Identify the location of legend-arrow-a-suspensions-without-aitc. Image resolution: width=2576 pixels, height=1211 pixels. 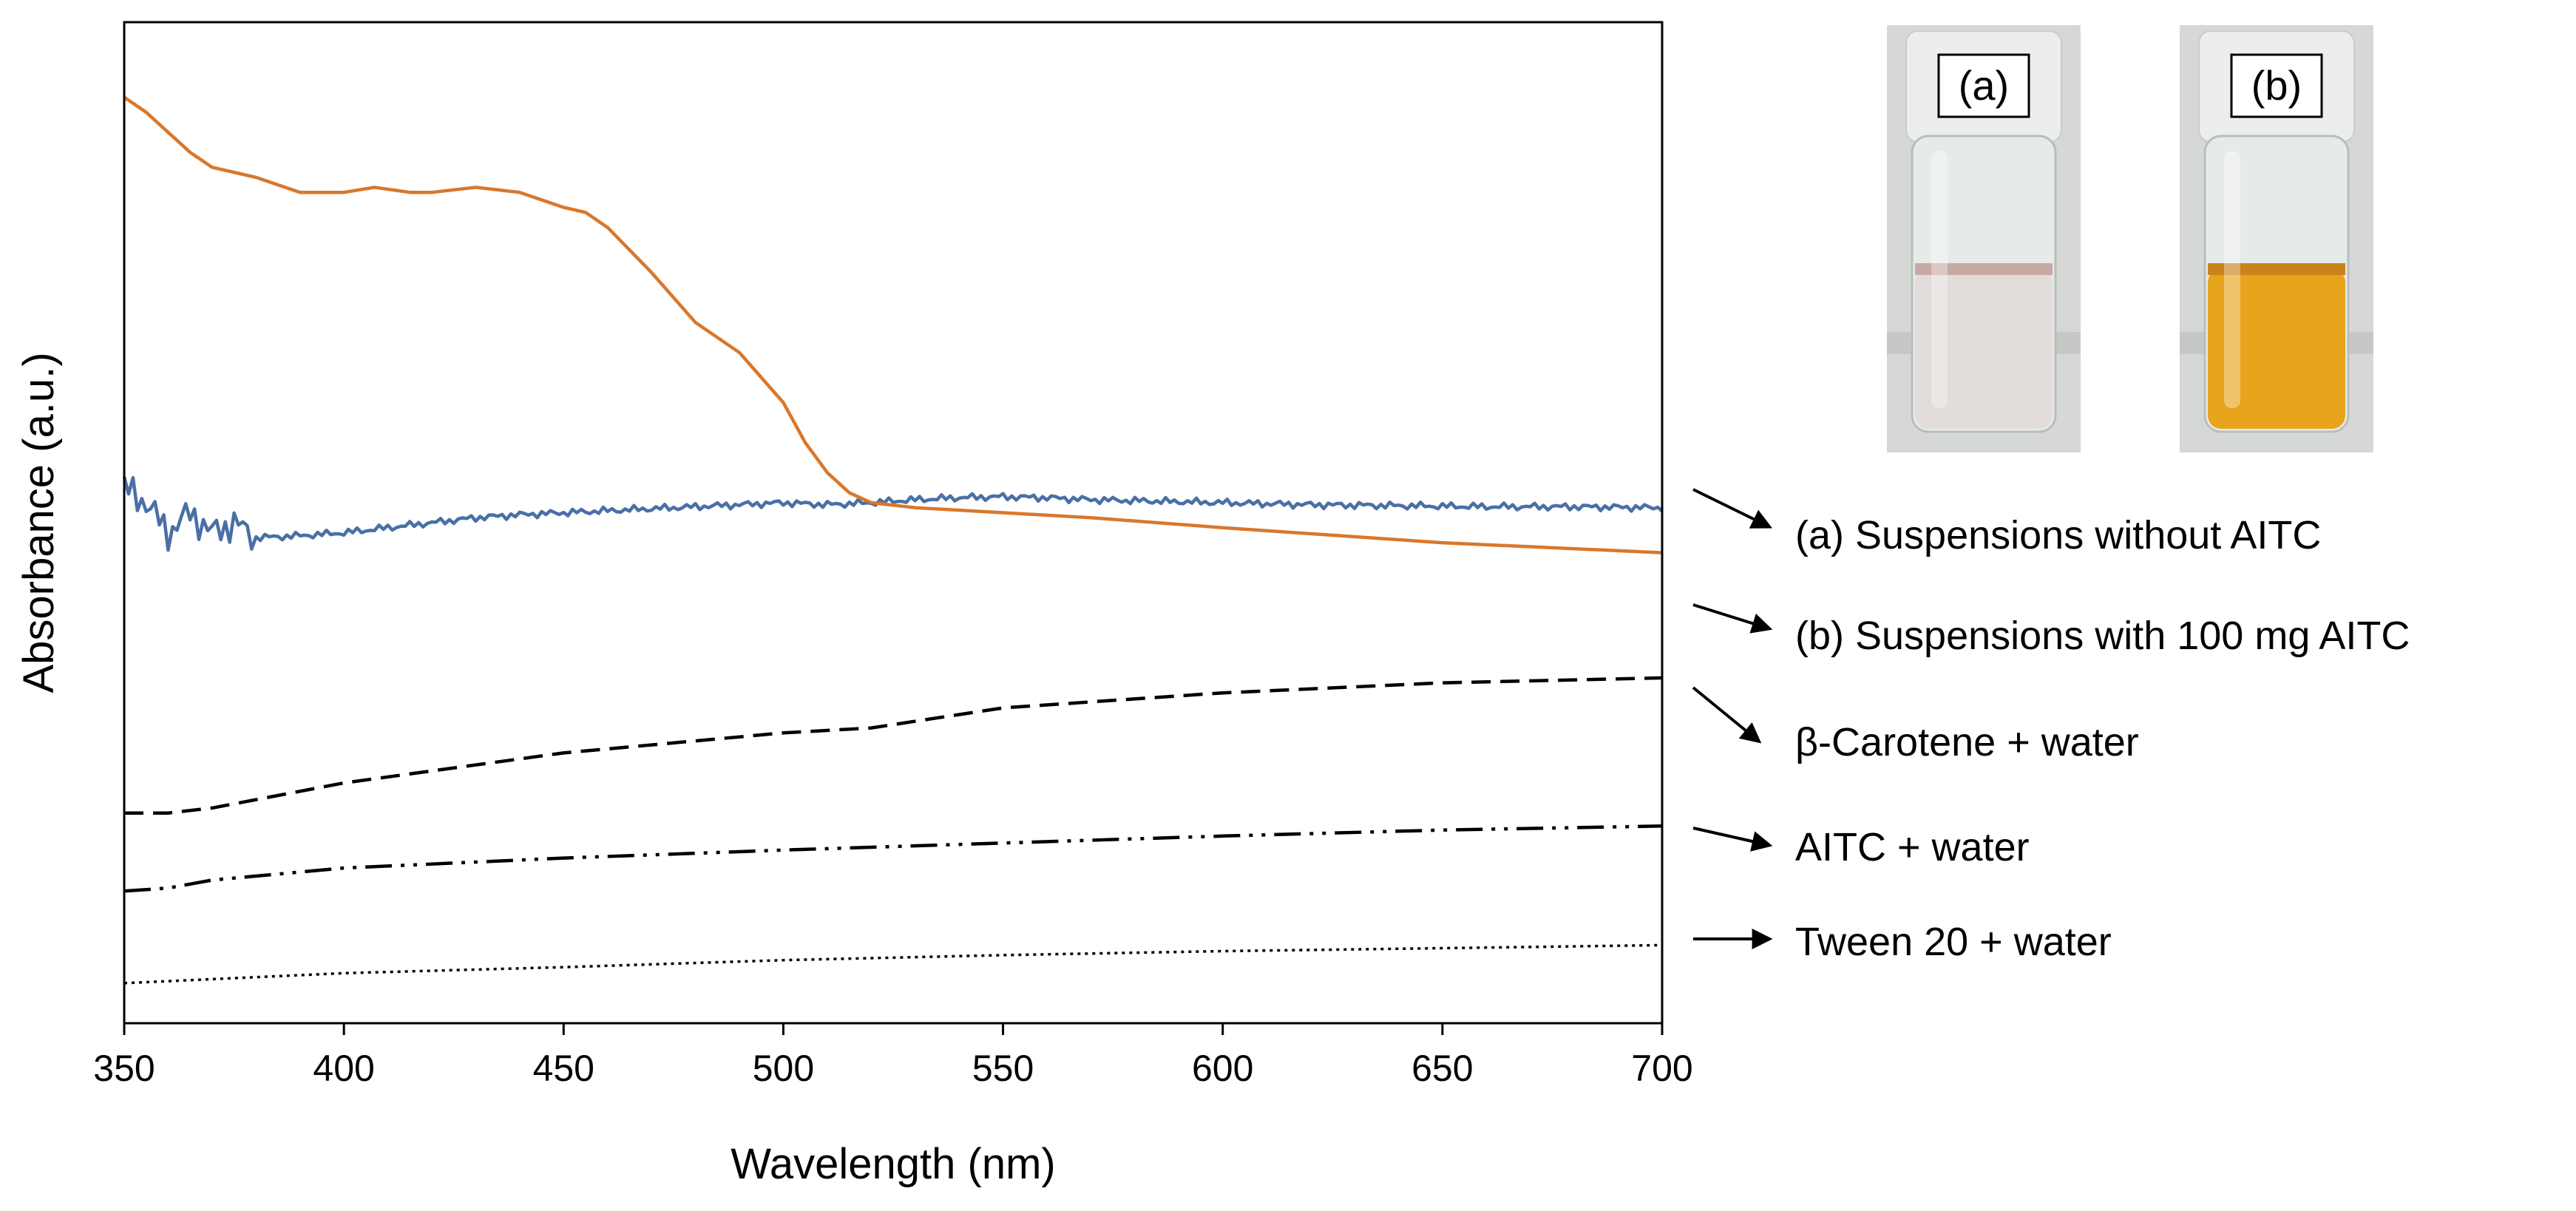
(1732, 509).